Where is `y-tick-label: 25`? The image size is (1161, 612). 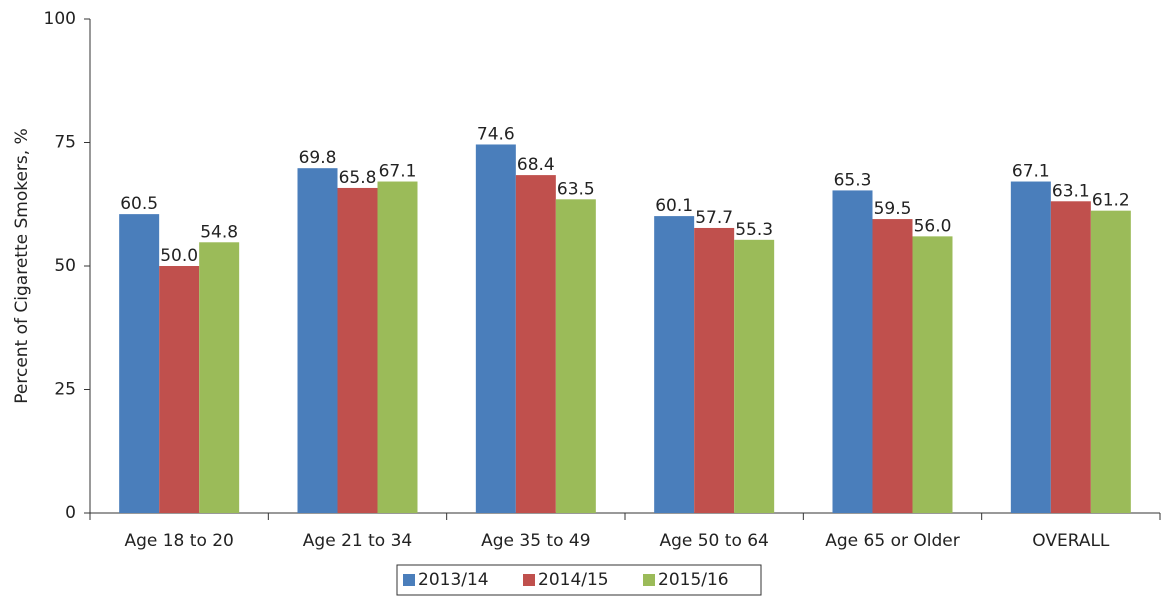 y-tick-label: 25 is located at coordinates (65, 390).